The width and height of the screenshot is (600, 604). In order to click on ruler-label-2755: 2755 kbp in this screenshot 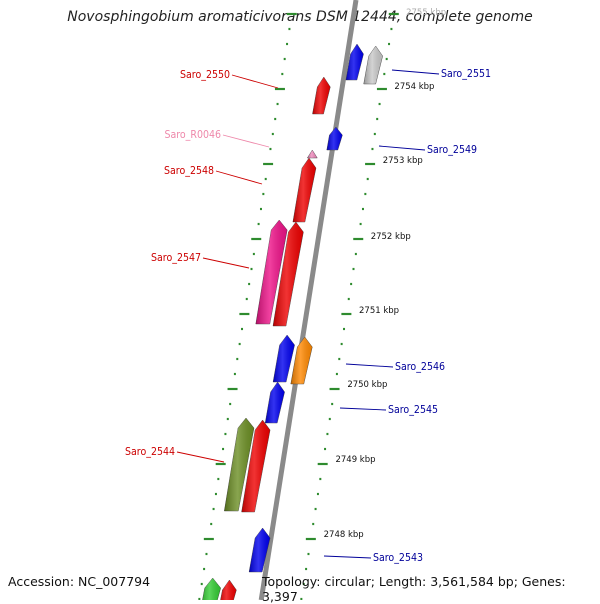, I will do `click(426, 13)`.